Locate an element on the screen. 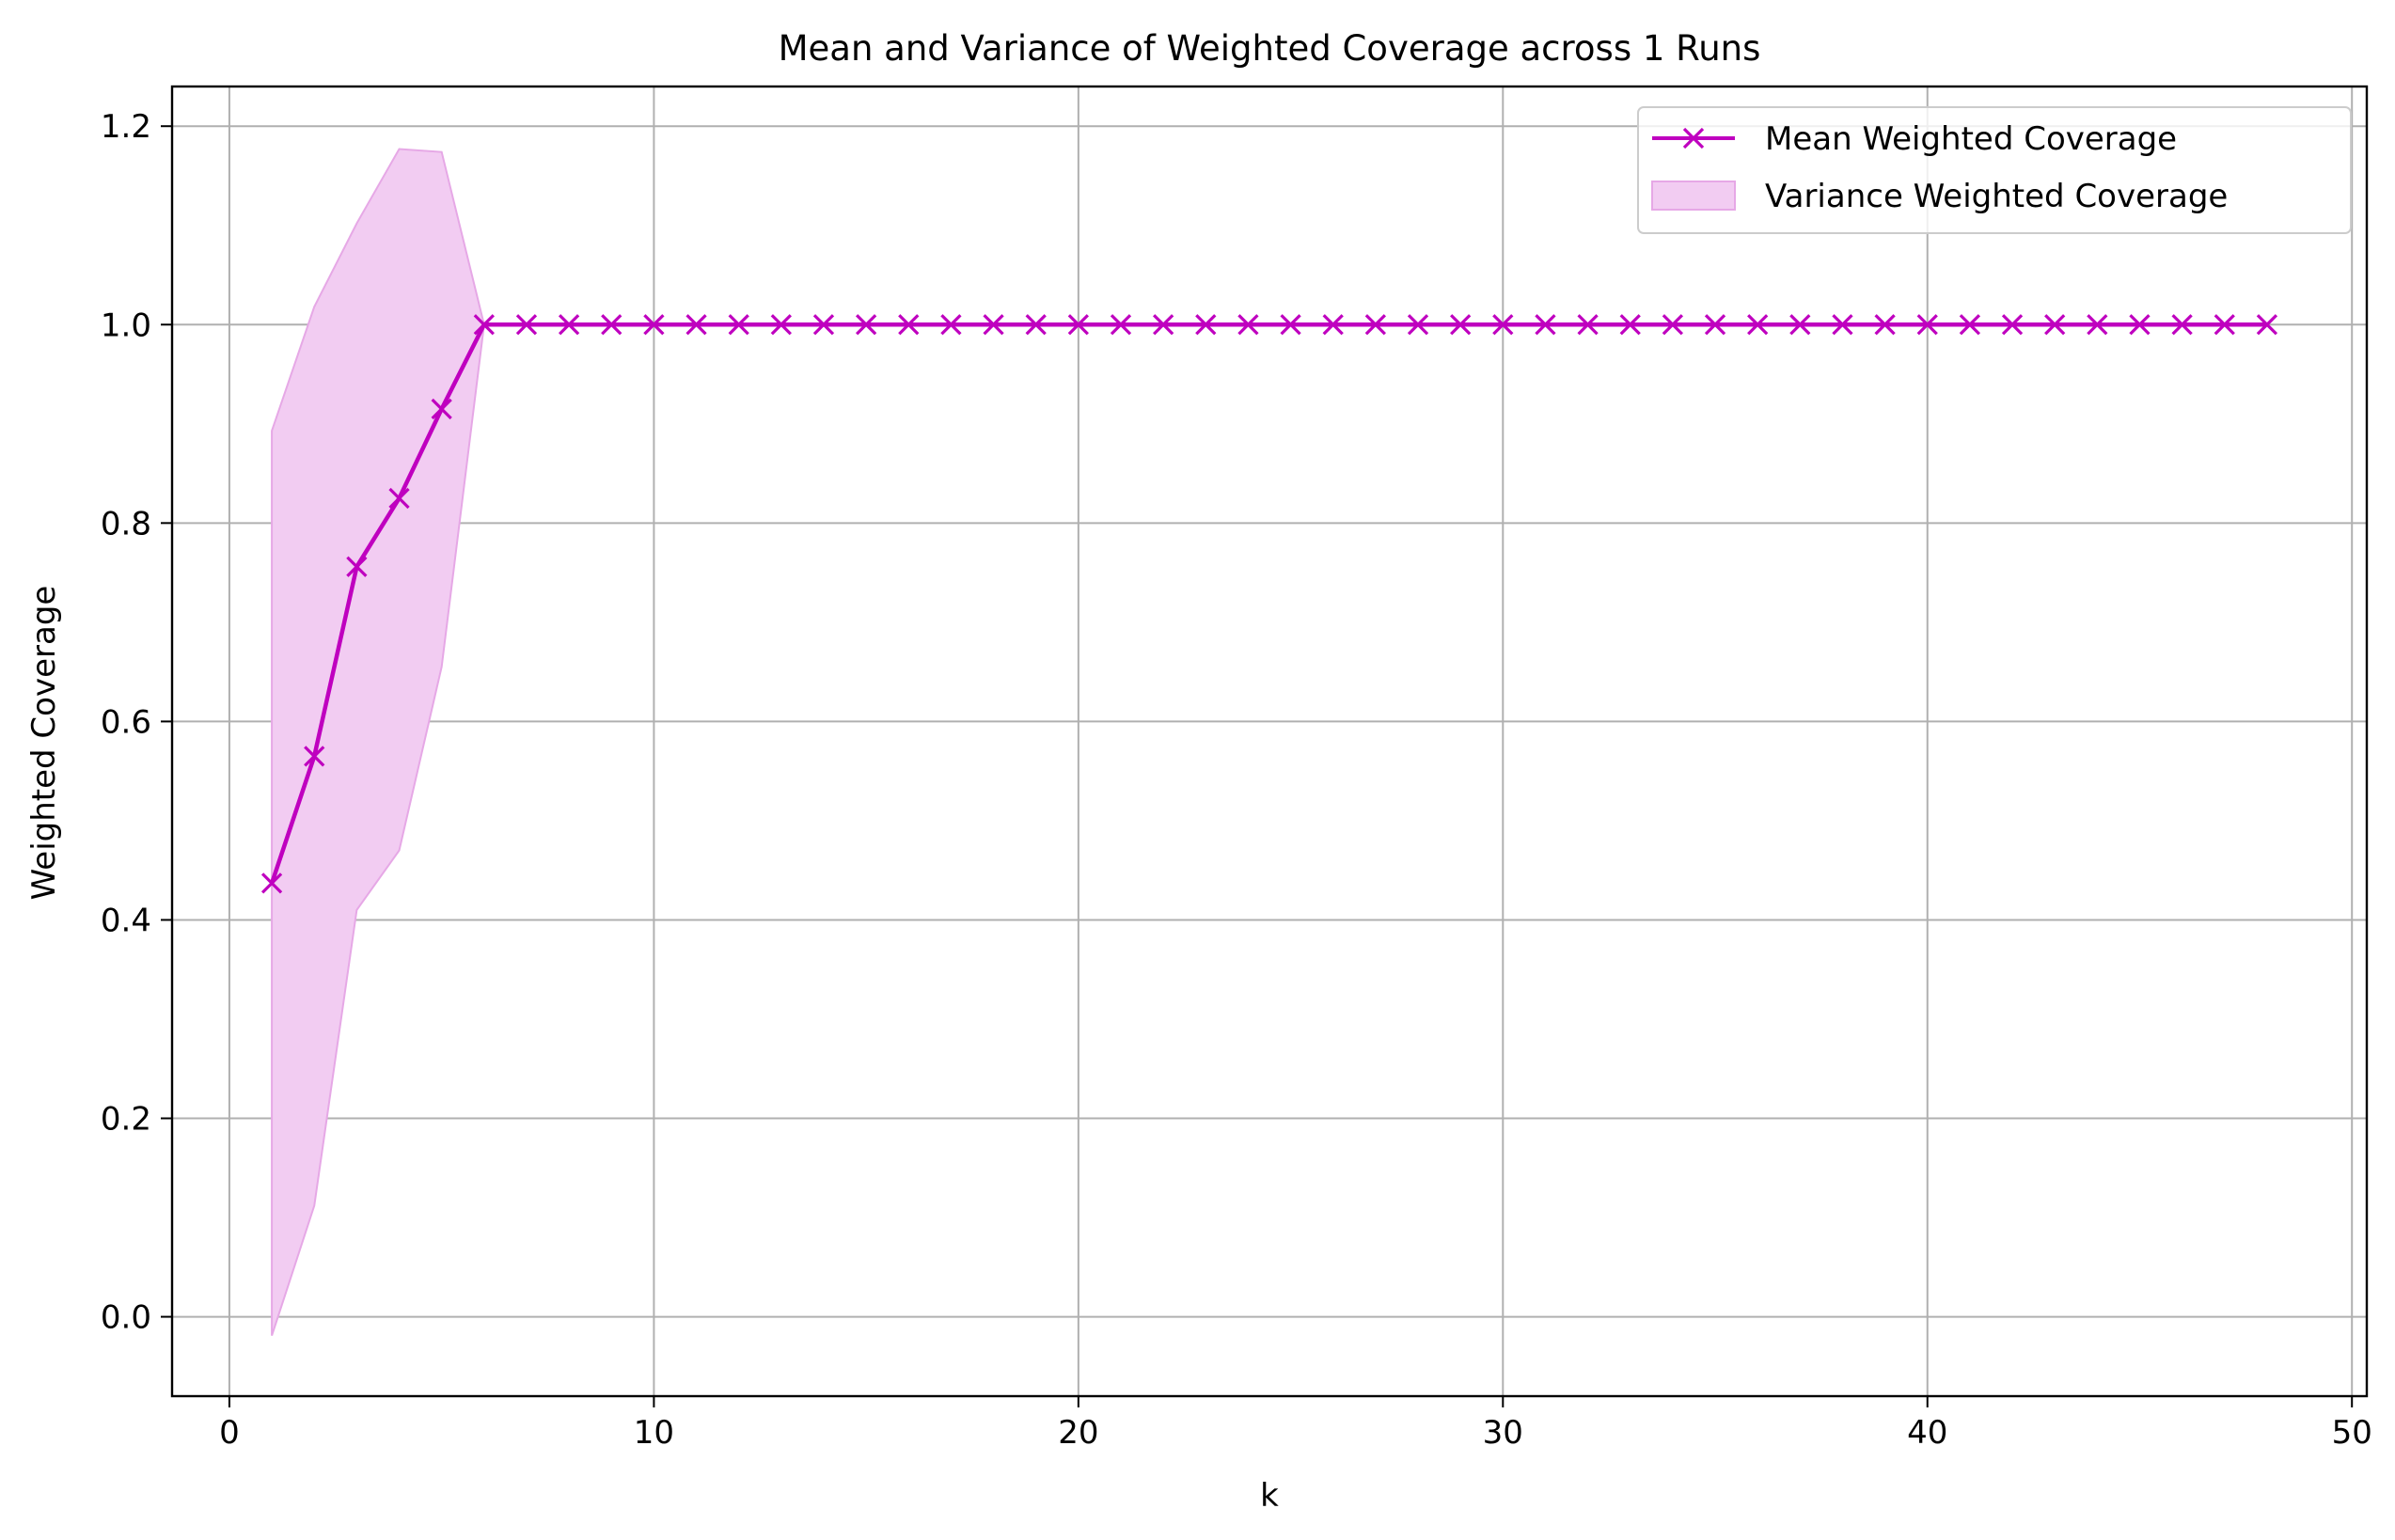  legend-label-mean: Mean Weighted Coverage is located at coordinates (1971, 139).